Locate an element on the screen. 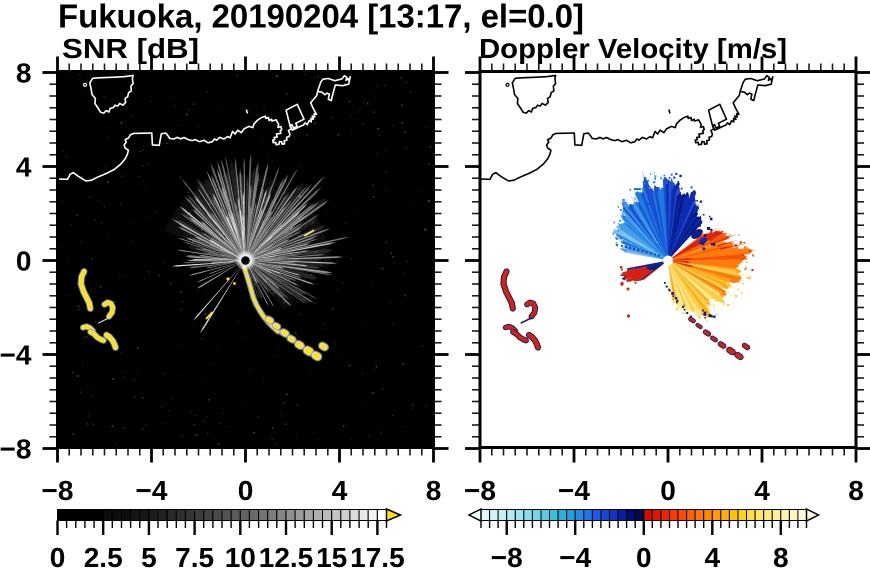 This screenshot has height=575, width=870. svg-text:Fukuoka, 20190204 [13:17, el=0: Fukuoka, 20190204 [13:17, el=0.0] is located at coordinates (321, 17).